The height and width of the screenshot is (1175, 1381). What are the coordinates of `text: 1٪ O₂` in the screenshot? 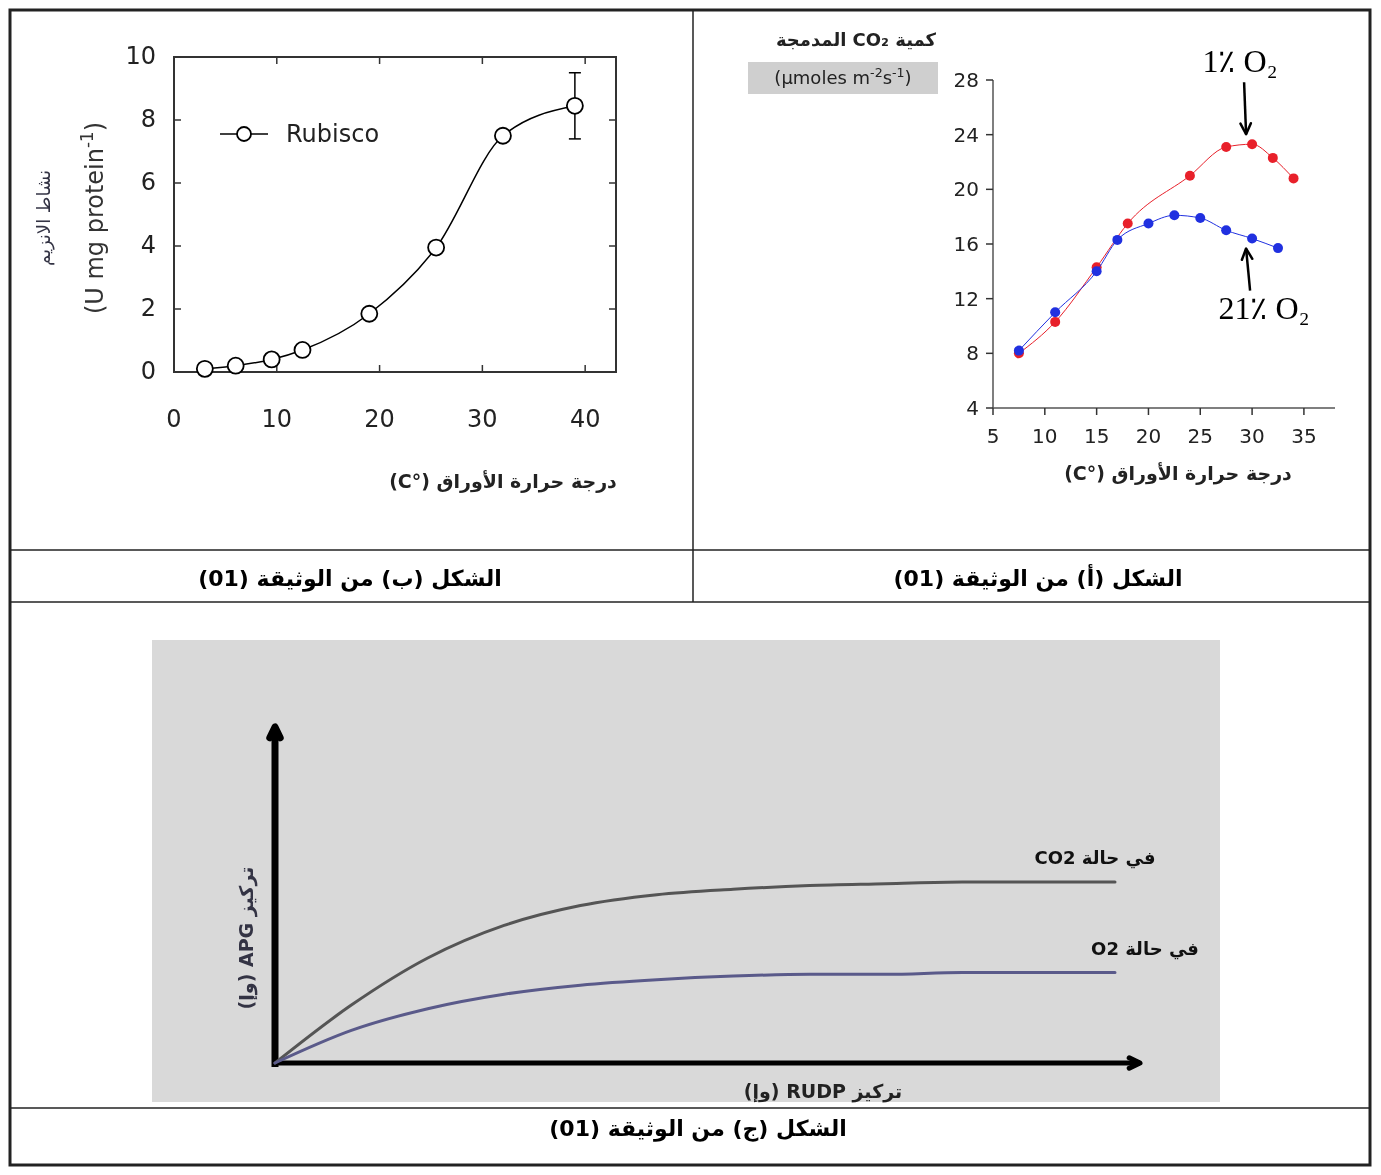 It's located at (1240, 61).